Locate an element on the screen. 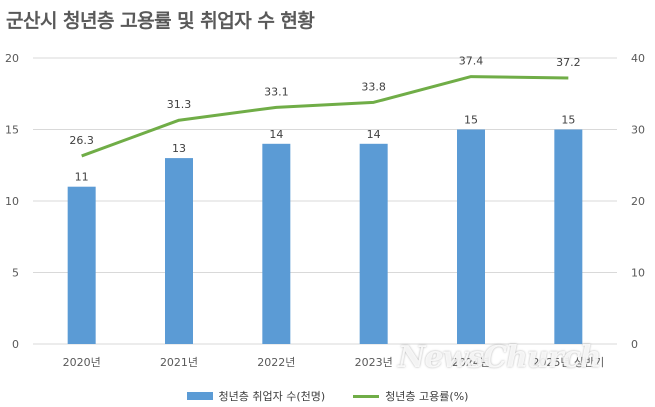 The image size is (655, 407). legend-line-label: 청년층 고용률(%) is located at coordinates (427, 396).